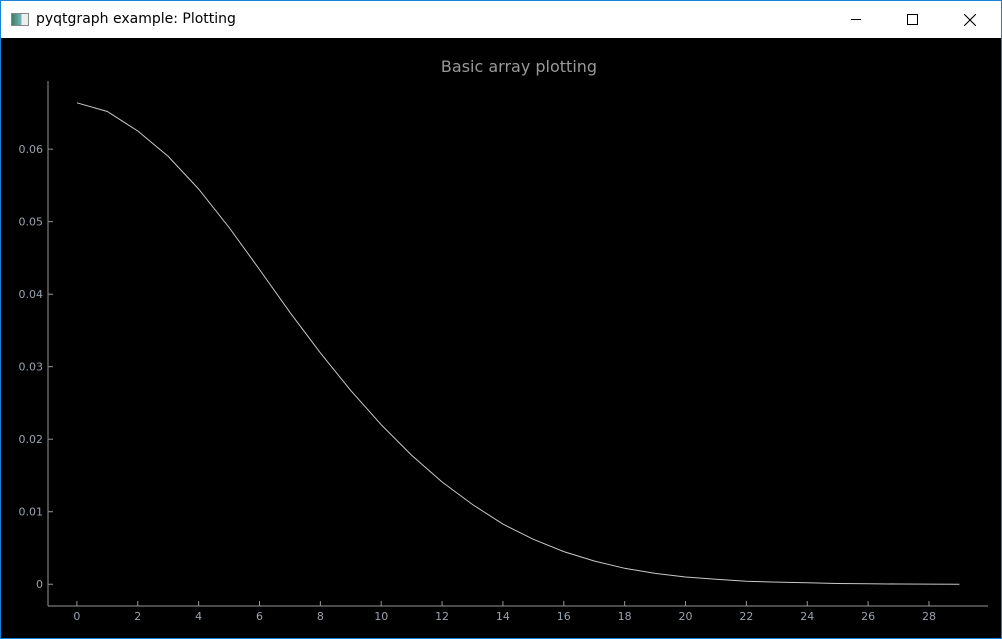 This screenshot has width=1002, height=639. Describe the element at coordinates (31, 512) in the screenshot. I see `y-tick-label: 0.01` at that location.